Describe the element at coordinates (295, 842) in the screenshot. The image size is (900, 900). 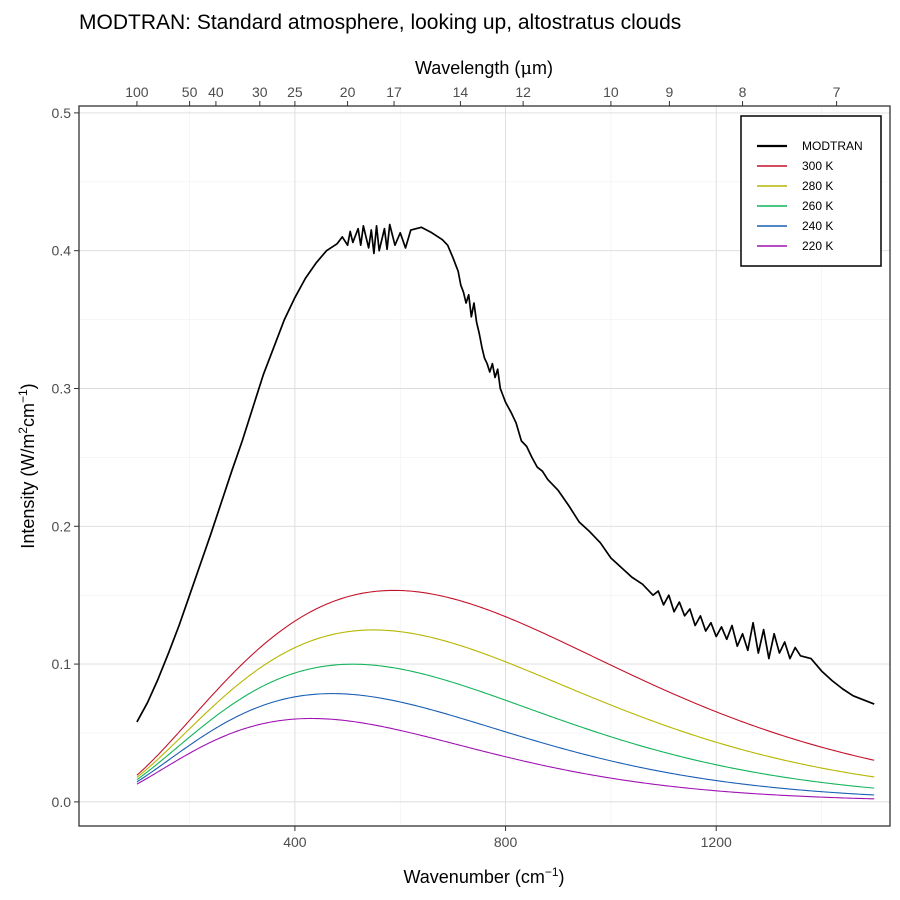
I see `x-tick-label: 400` at that location.